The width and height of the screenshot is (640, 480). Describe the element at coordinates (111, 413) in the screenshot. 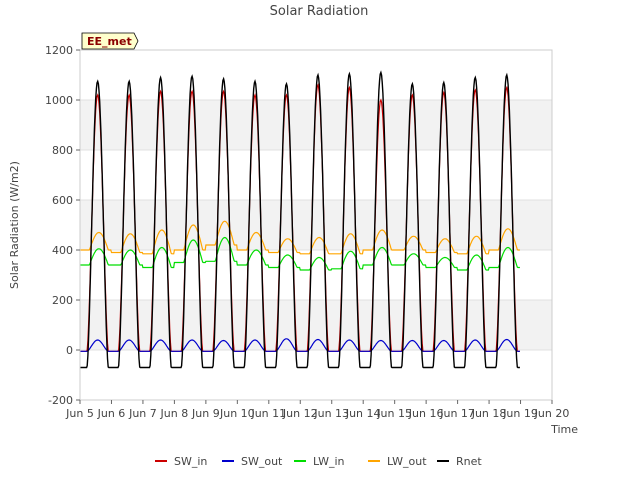

I see `x-tick-label: Jun 6` at that location.